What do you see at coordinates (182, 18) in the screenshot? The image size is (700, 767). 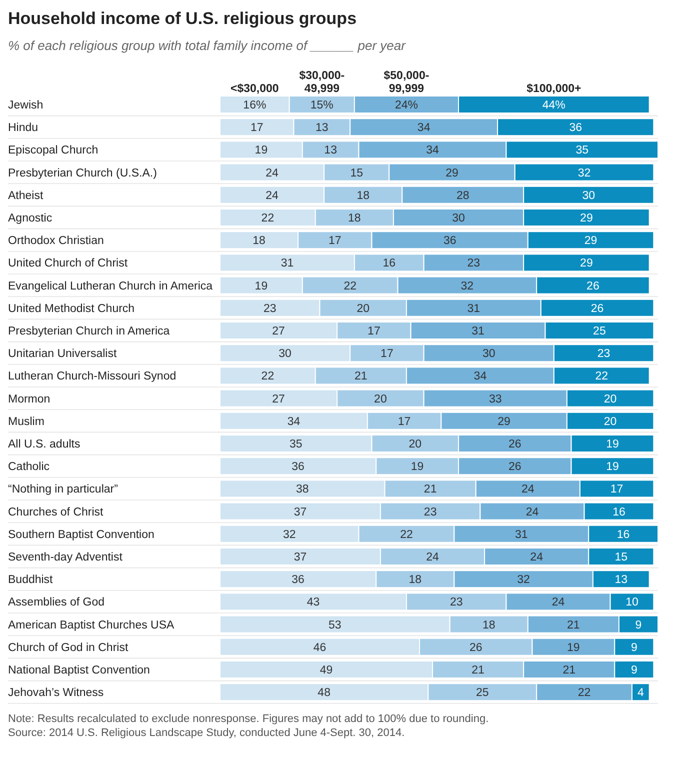 I see `chart-title: Household income of U.S. religious groups` at bounding box center [182, 18].